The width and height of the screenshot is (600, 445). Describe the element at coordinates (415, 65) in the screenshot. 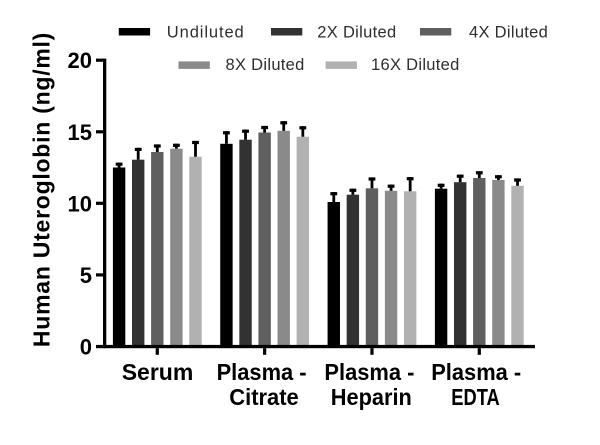

I see `svg-text: 16X Diluted` at that location.